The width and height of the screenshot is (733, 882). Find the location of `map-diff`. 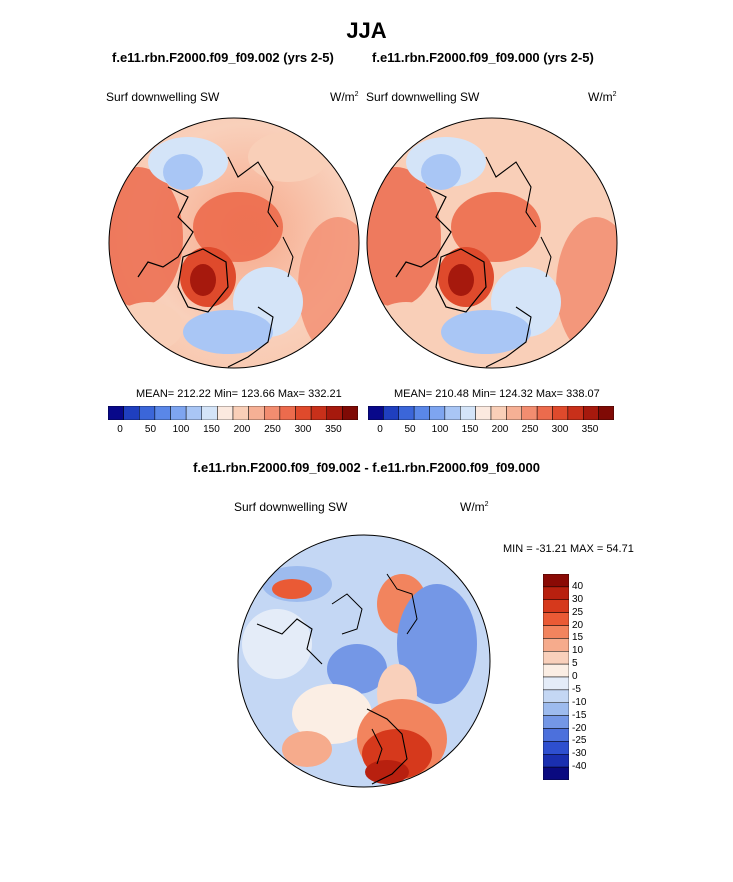

map-diff is located at coordinates (364, 661).